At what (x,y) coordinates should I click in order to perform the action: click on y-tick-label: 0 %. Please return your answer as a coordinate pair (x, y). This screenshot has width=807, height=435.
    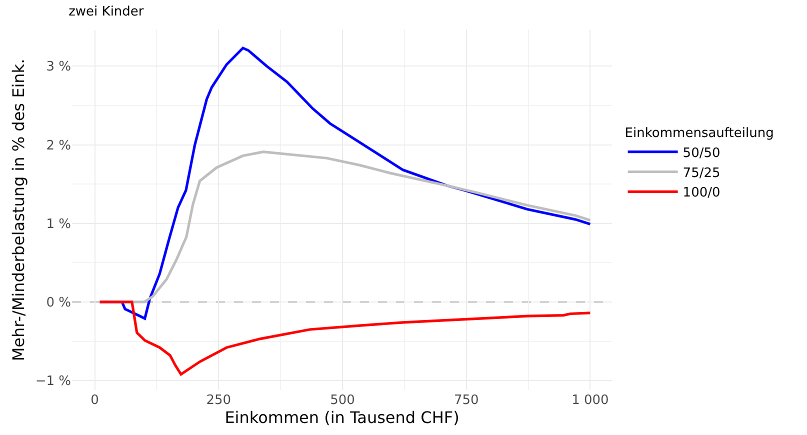
    Looking at the image, I should click on (58, 303).